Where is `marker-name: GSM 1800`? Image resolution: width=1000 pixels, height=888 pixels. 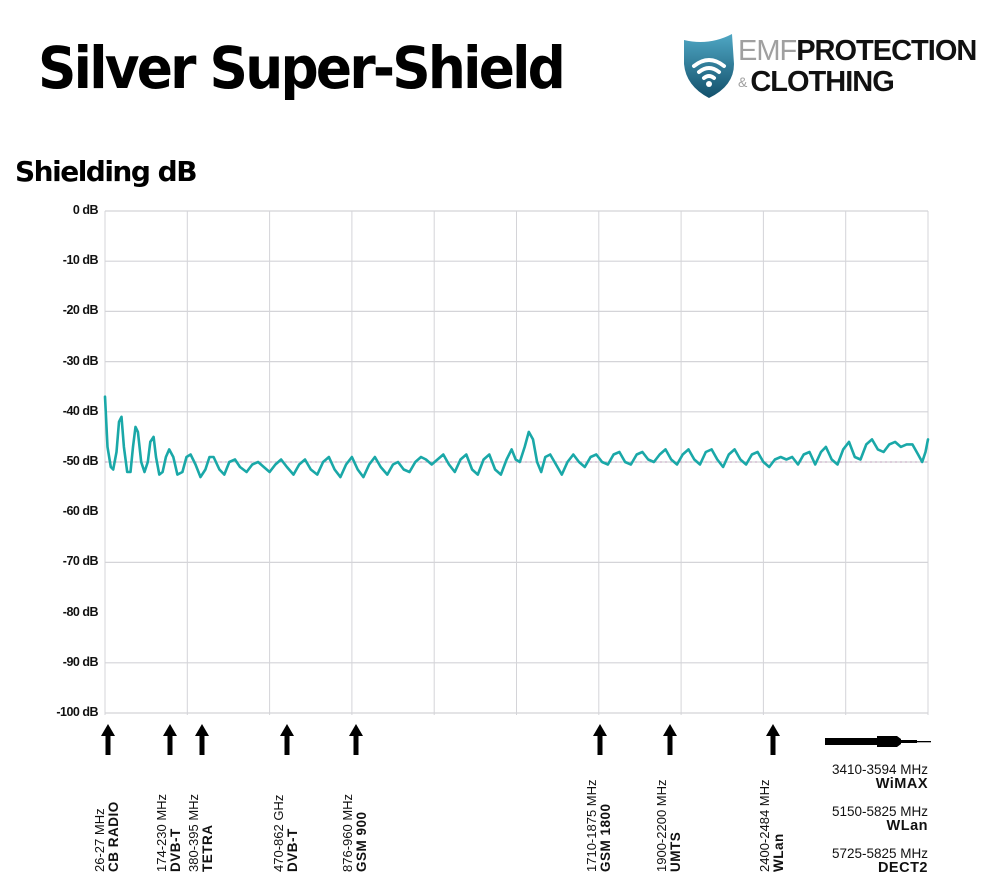
marker-name: GSM 1800 is located at coordinates (605, 837).